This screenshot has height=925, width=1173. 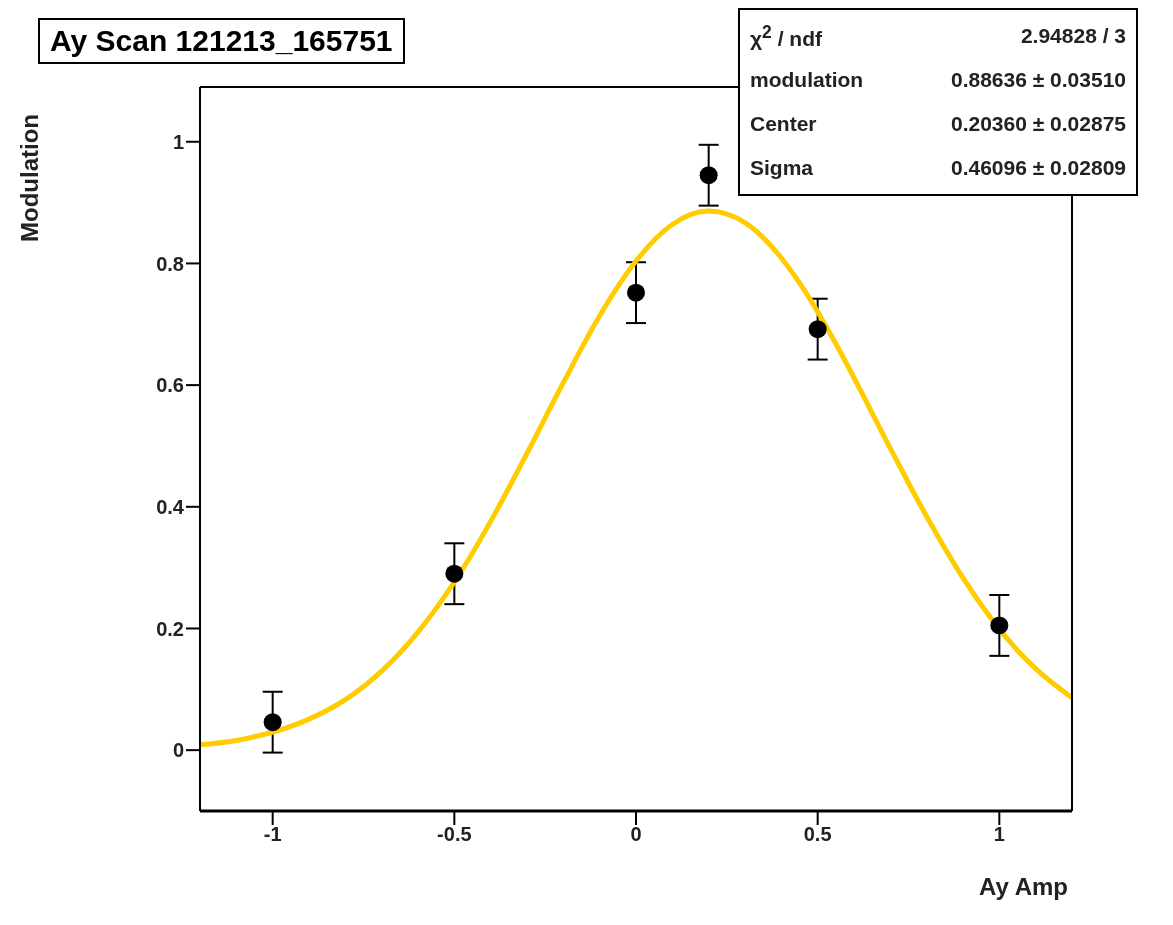 What do you see at coordinates (1073, 36) in the screenshot?
I see `text: 2.94828 / 3` at bounding box center [1073, 36].